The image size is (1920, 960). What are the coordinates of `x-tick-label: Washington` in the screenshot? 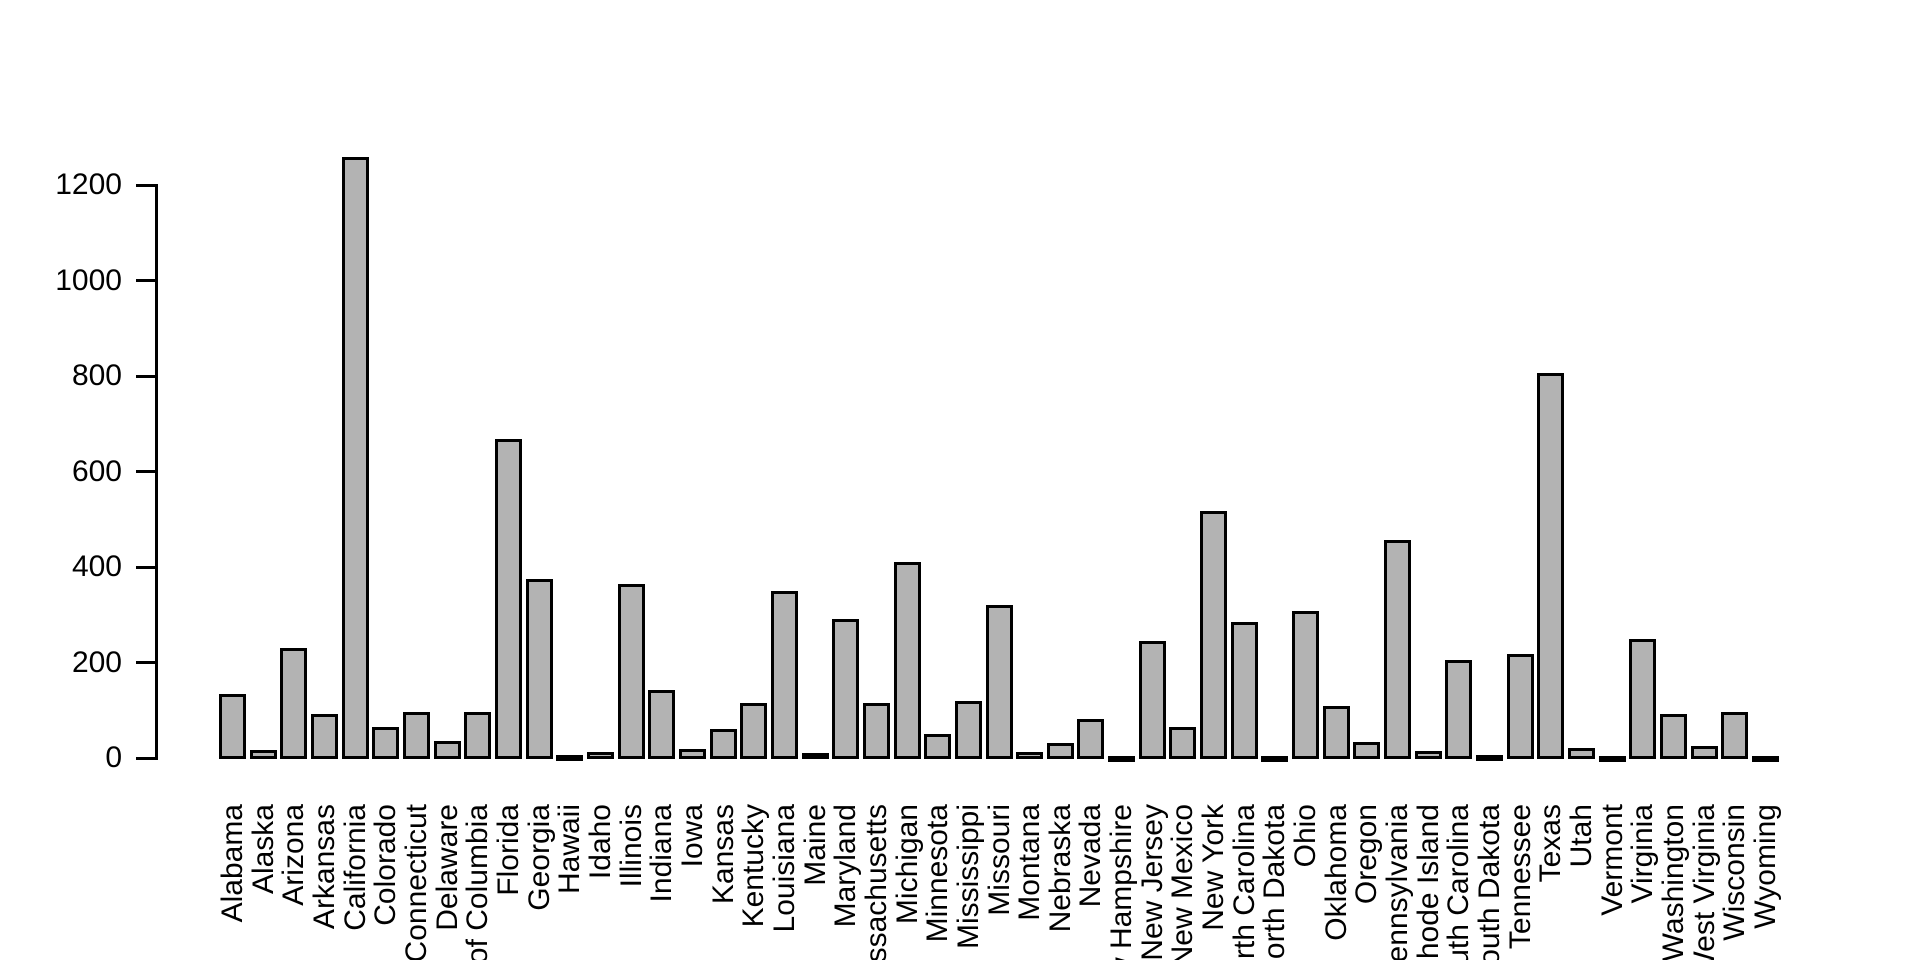 It's located at (1673, 882).